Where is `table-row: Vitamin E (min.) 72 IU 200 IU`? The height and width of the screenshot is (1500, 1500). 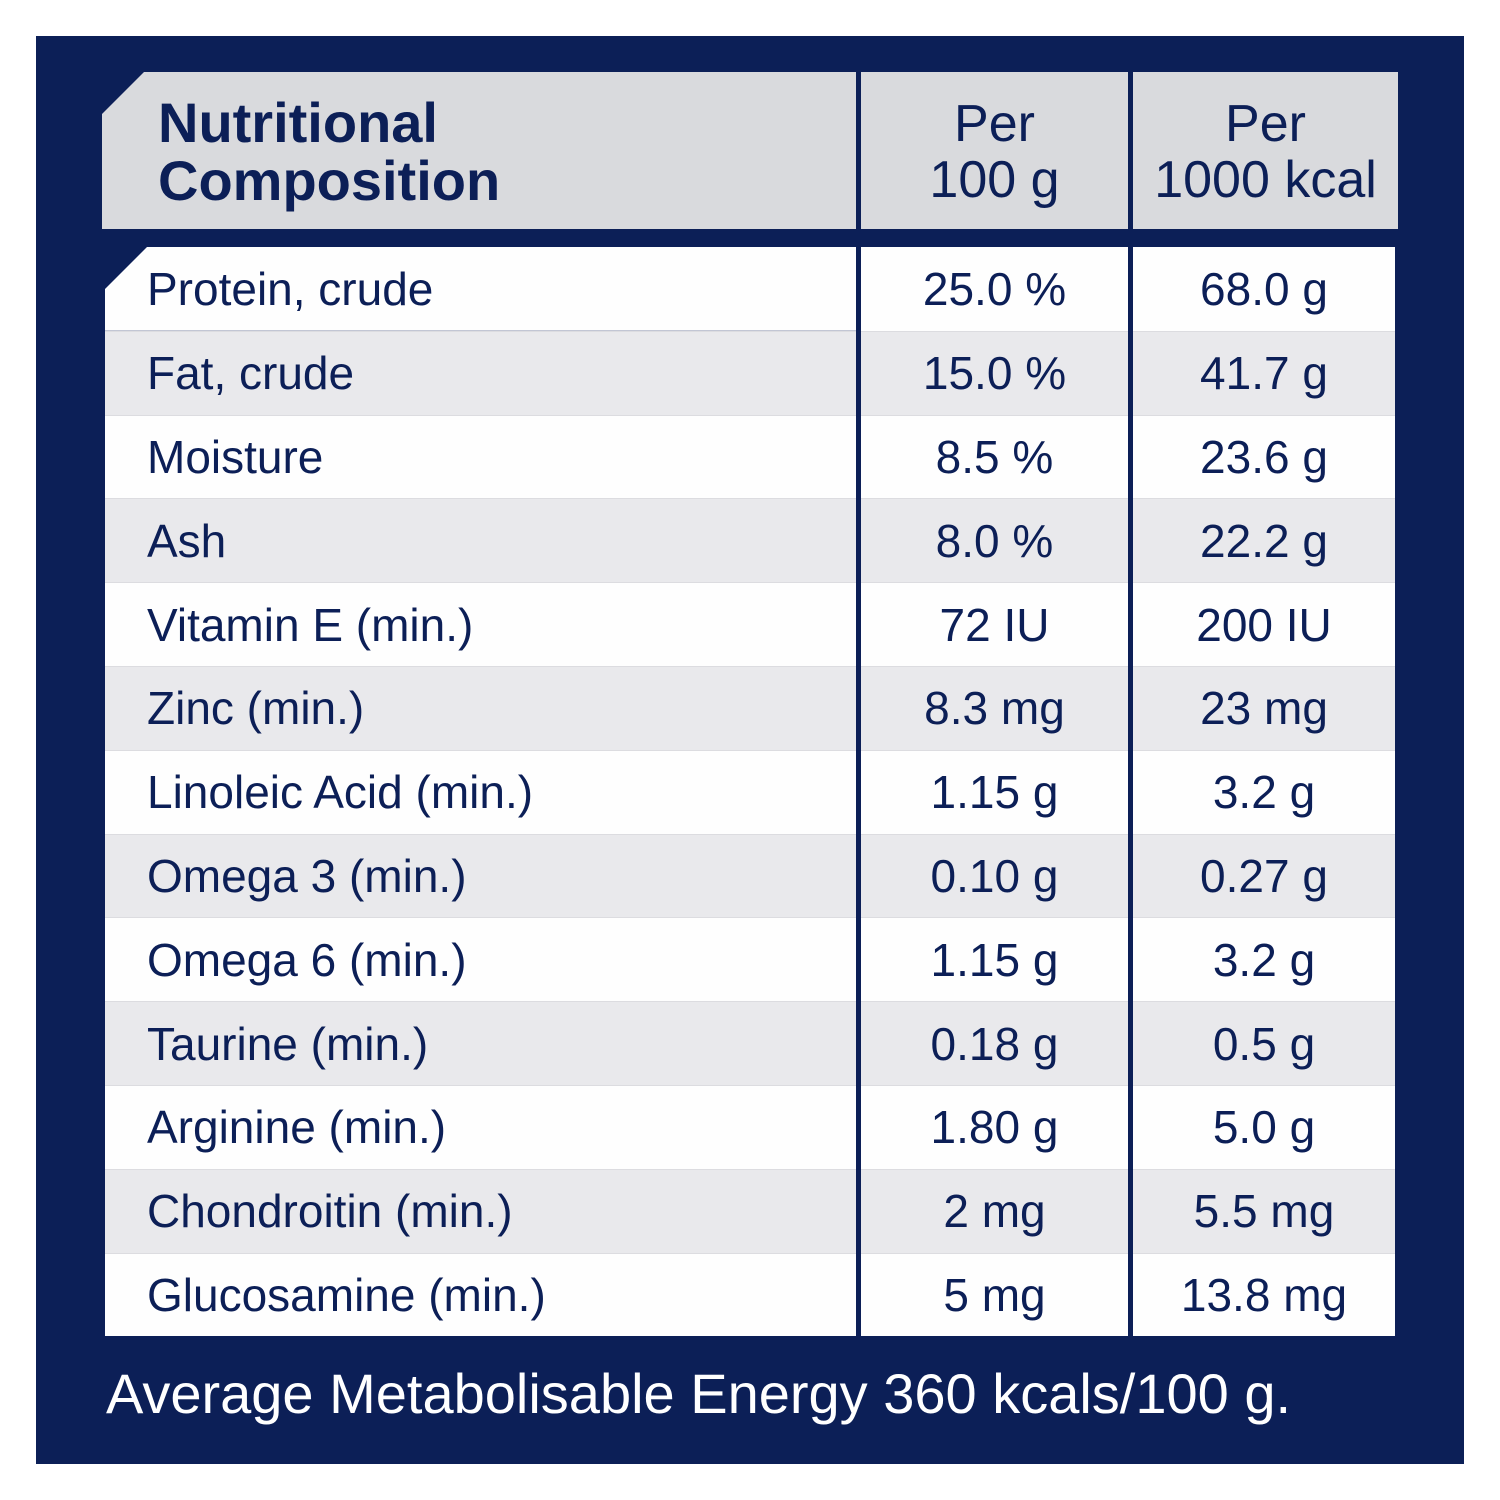 table-row: Vitamin E (min.) 72 IU 200 IU is located at coordinates (750, 624).